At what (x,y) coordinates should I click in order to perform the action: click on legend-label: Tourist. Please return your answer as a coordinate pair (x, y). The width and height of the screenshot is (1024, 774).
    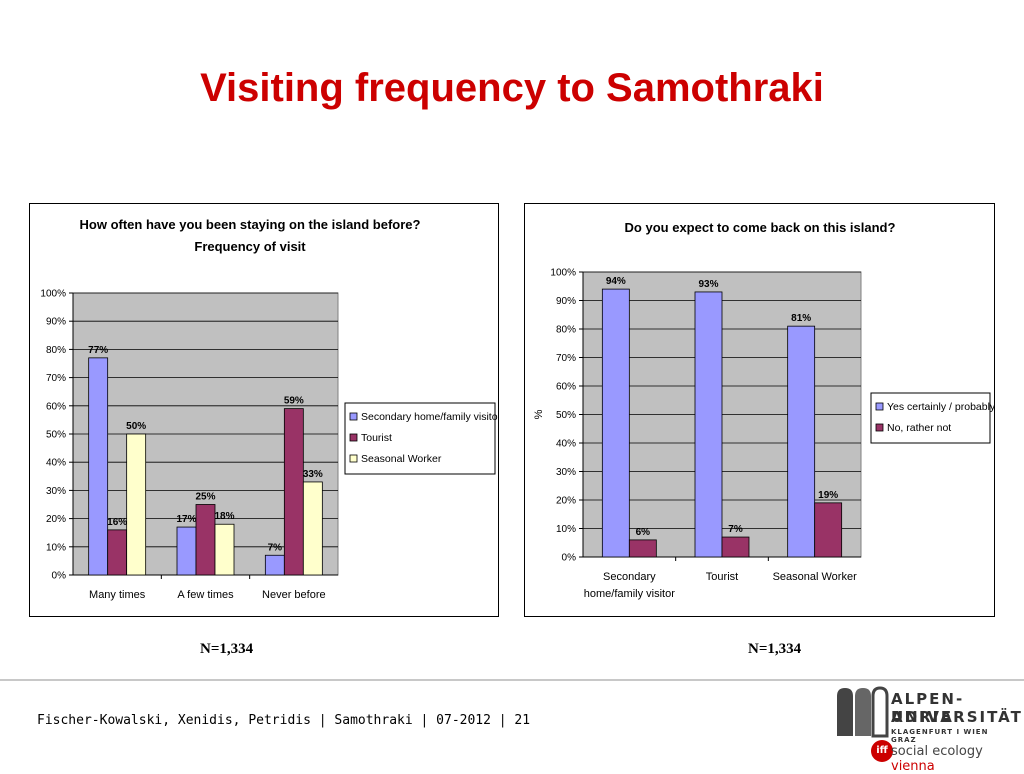
    Looking at the image, I should click on (376, 438).